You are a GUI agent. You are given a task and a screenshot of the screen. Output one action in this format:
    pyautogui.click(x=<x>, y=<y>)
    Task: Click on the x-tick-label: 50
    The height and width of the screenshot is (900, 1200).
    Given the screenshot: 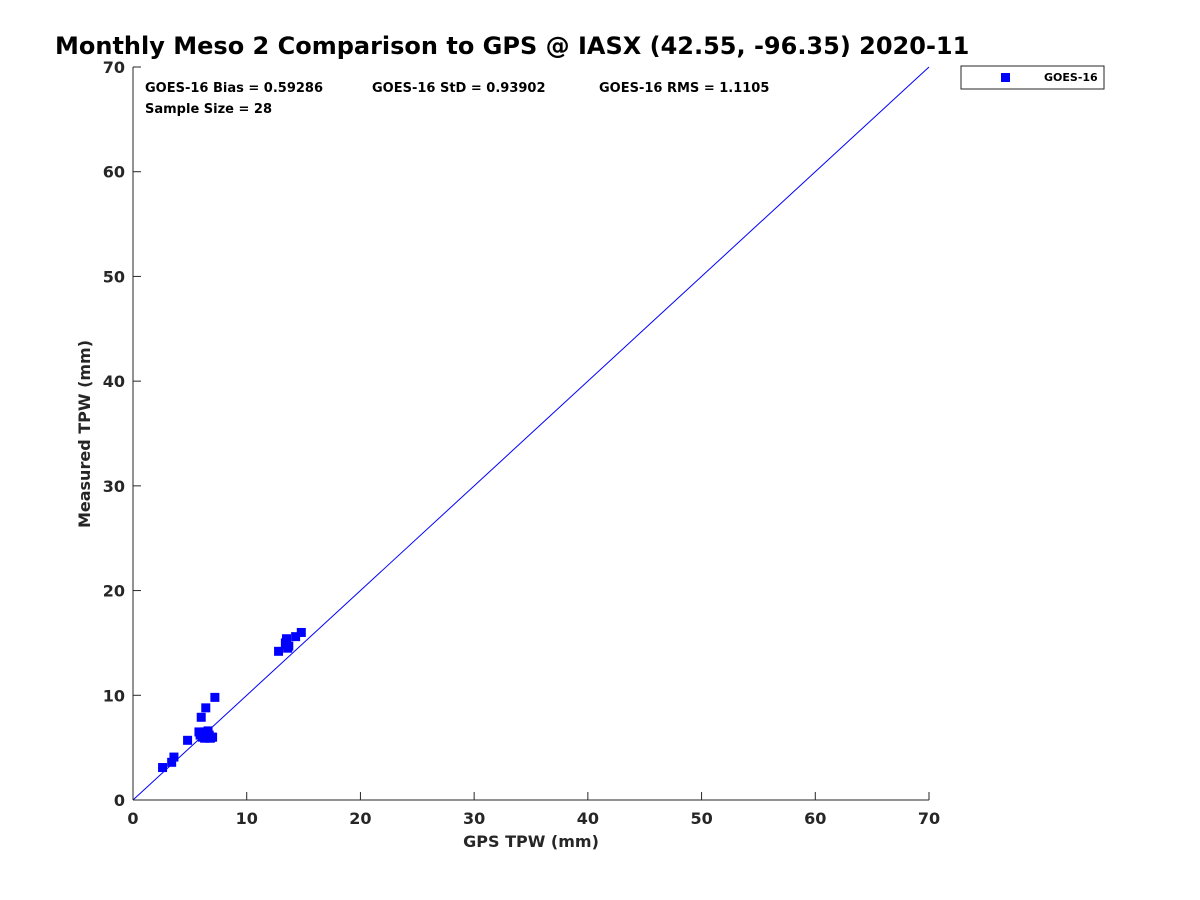 What is the action you would take?
    pyautogui.click(x=701, y=818)
    